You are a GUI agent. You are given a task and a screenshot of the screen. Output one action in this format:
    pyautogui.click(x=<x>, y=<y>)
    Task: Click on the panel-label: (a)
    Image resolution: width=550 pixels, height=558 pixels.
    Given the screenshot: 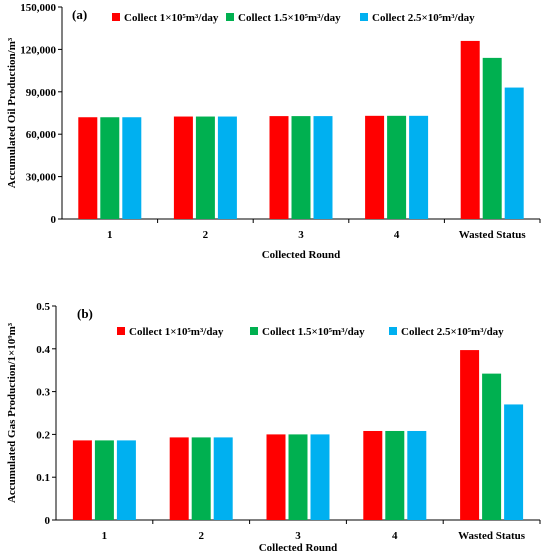 What is the action you would take?
    pyautogui.click(x=79, y=14)
    